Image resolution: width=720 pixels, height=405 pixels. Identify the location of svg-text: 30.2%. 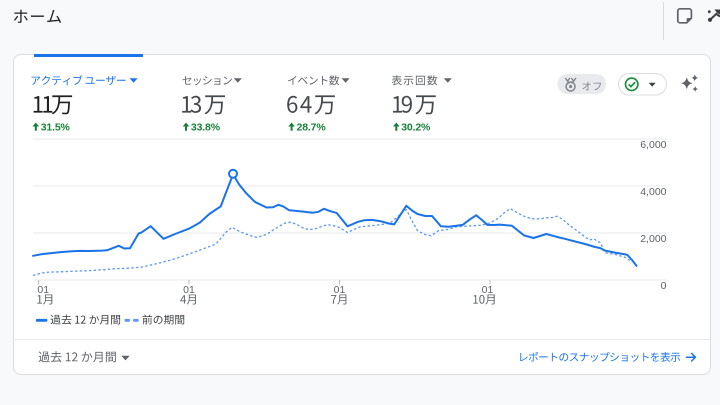
(416, 127).